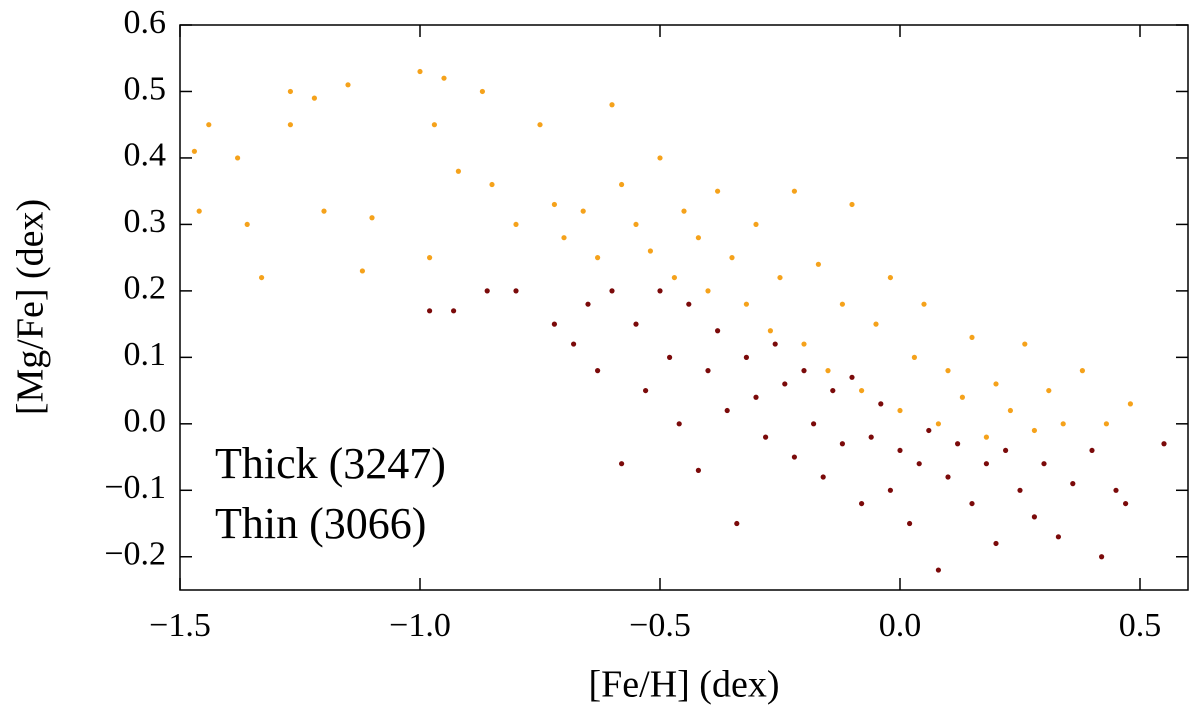  What do you see at coordinates (145, 288) in the screenshot?
I see `y-tick-label: 0.2` at bounding box center [145, 288].